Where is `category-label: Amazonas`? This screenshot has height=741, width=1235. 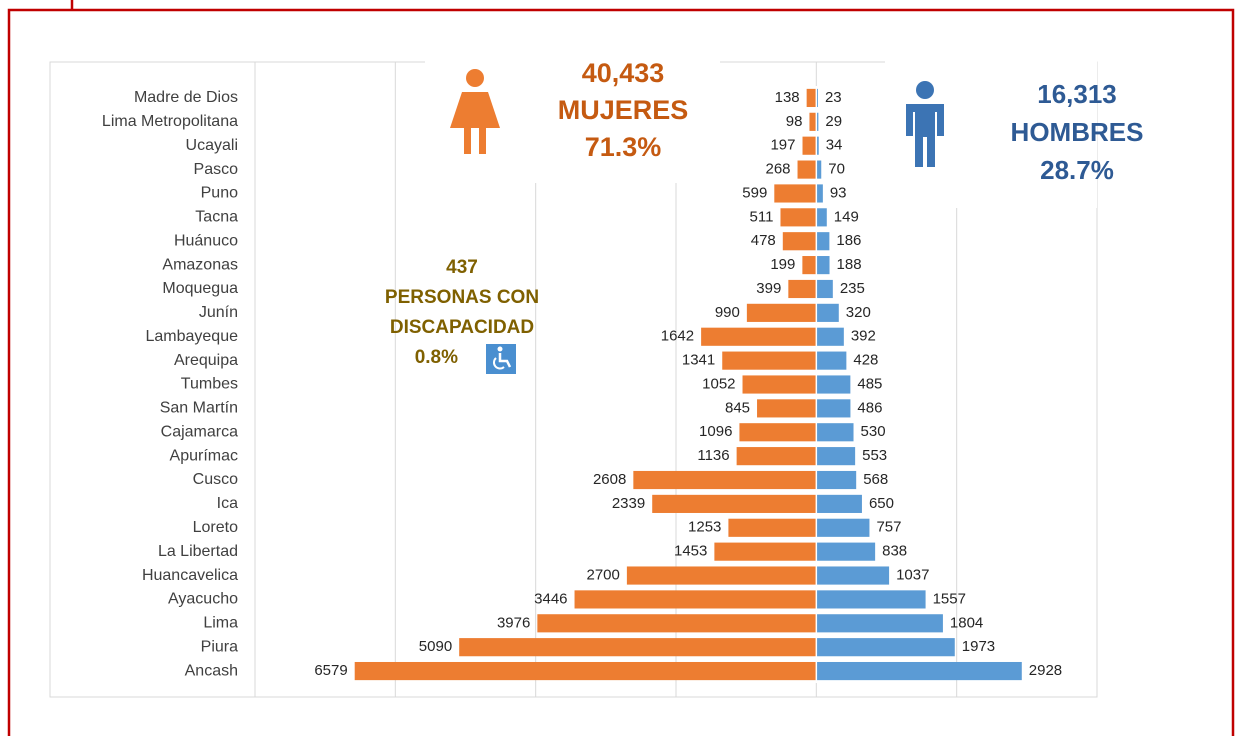
category-label: Amazonas is located at coordinates (200, 264).